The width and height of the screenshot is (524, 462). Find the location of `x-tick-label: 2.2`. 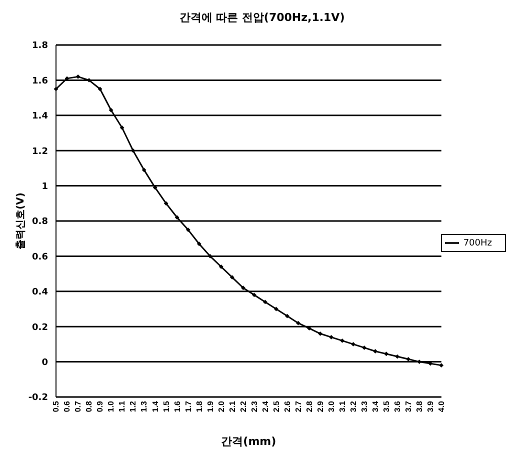

x-tick-label: 2.2 is located at coordinates (243, 406).